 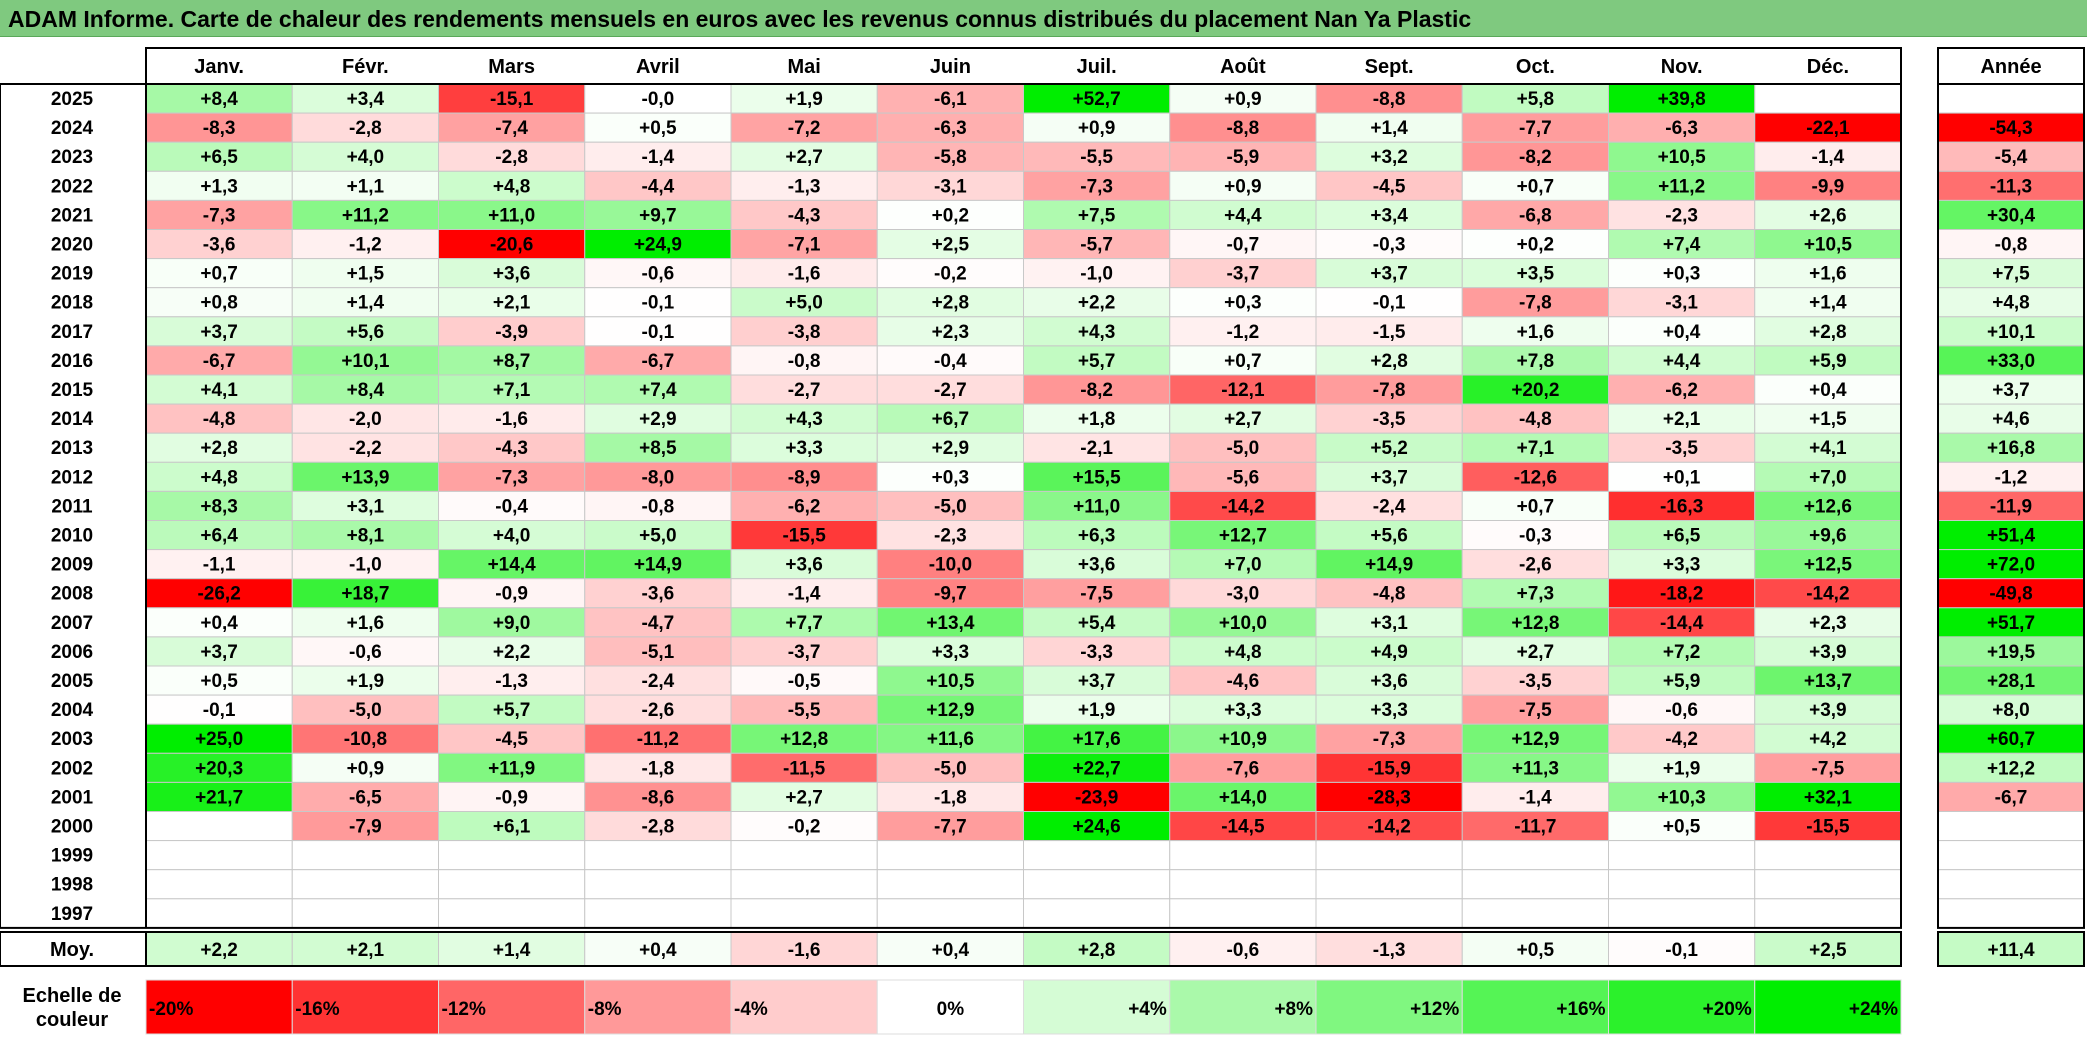 I want to click on cell-value: +6,5, so click(x=1682, y=536).